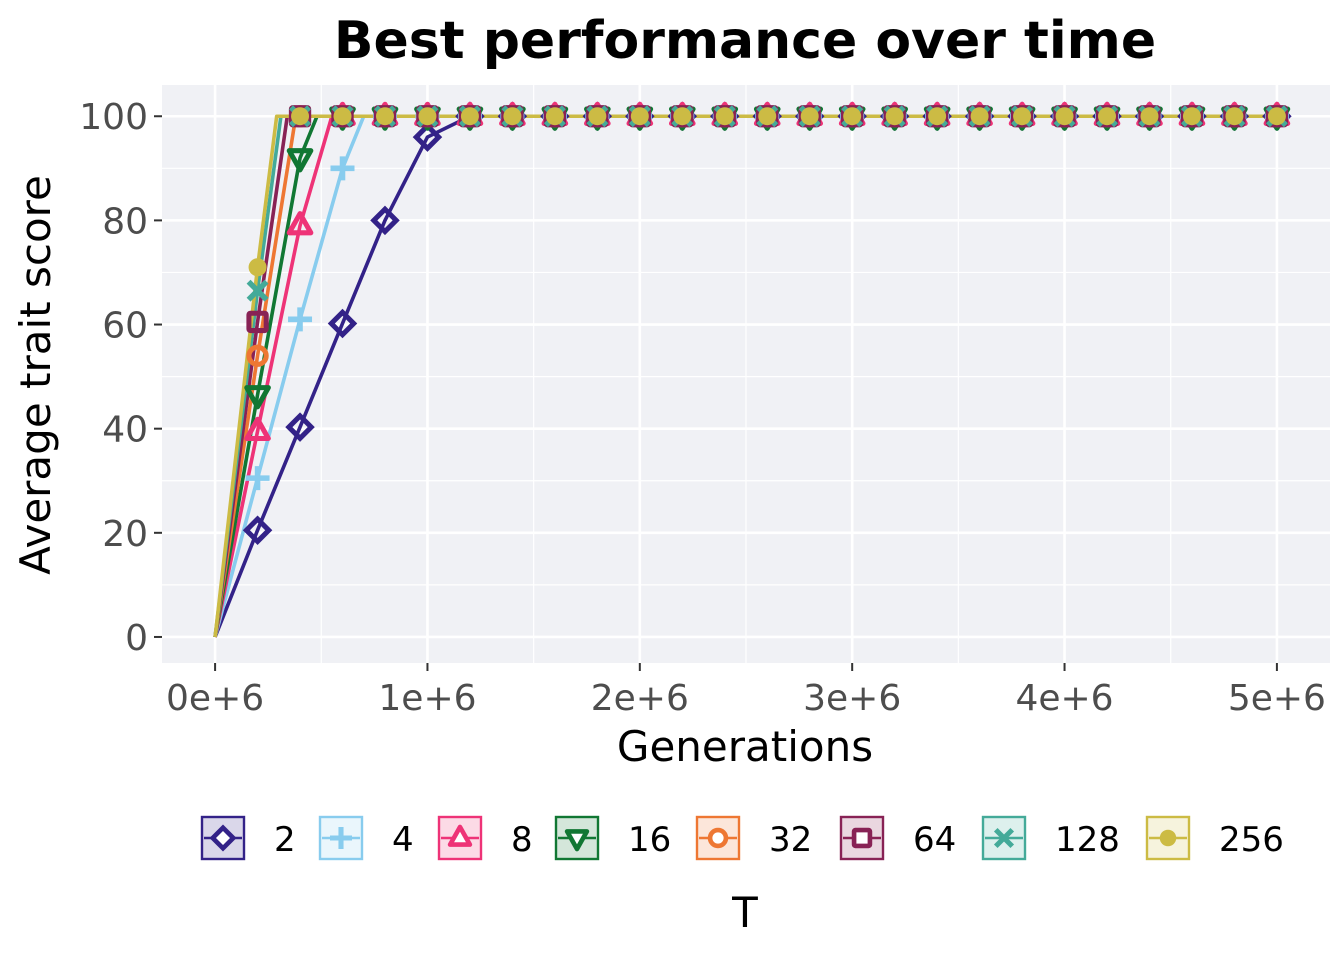 The image size is (1344, 960). What do you see at coordinates (744, 912) in the screenshot?
I see `legend-title: T` at bounding box center [744, 912].